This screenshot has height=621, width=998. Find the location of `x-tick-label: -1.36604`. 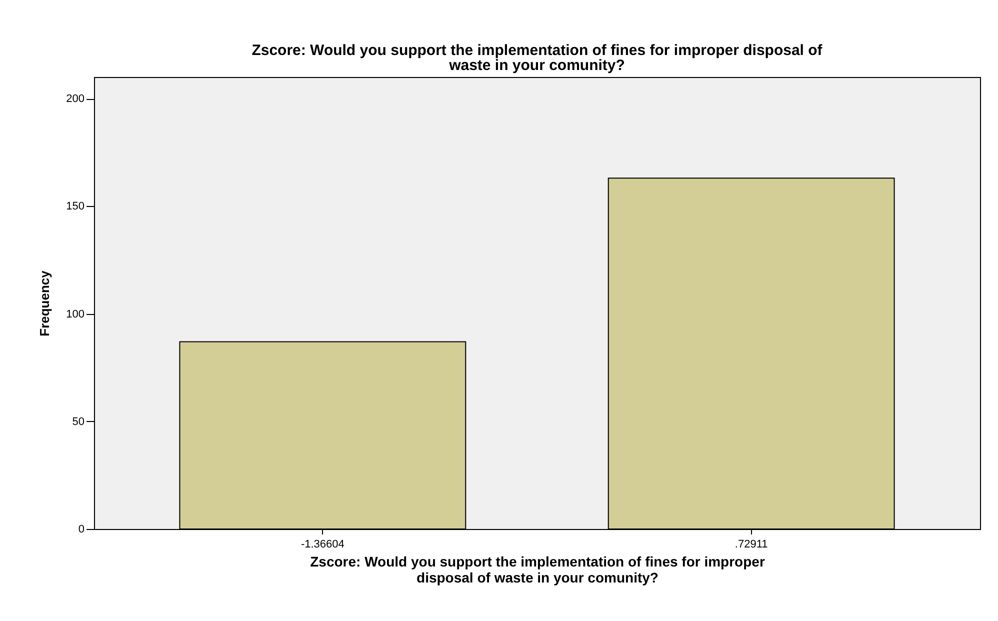

x-tick-label: -1.36604 is located at coordinates (322, 544).